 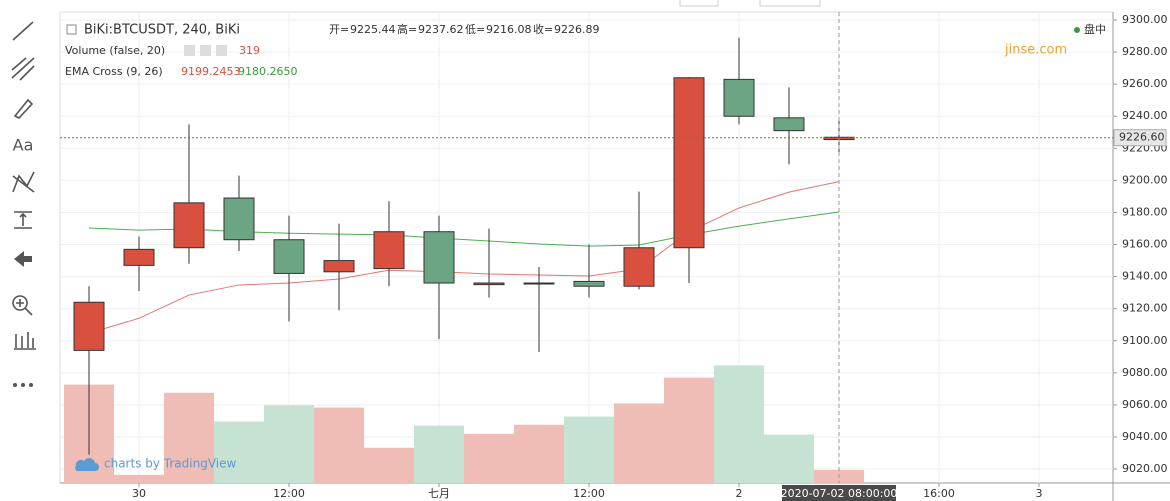 I want to click on ema-line, so click(x=464, y=229).